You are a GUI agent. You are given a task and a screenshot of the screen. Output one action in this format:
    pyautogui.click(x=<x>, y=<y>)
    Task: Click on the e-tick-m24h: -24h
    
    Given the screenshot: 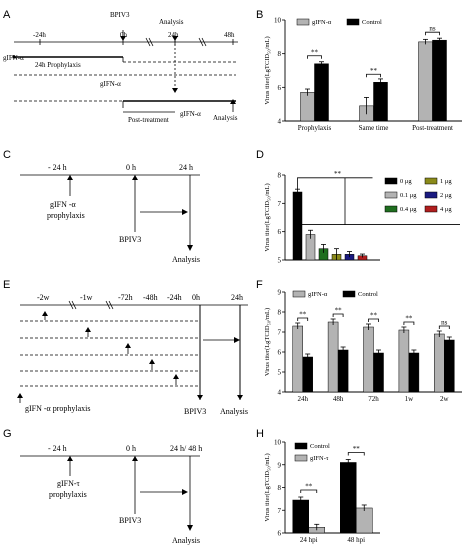 What is the action you would take?
    pyautogui.click(x=174, y=297)
    